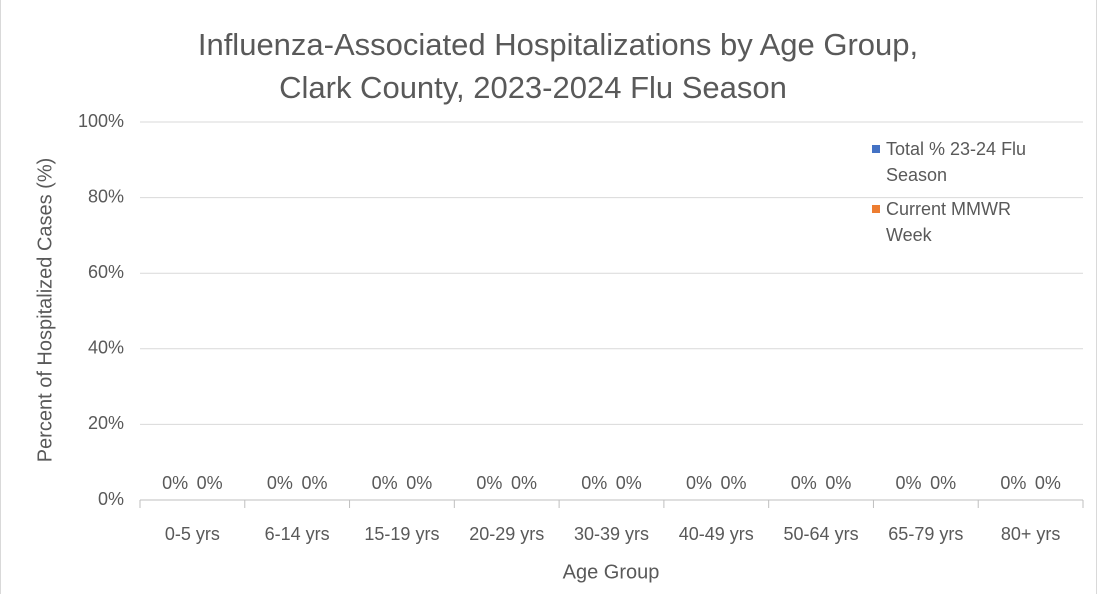 Image resolution: width=1098 pixels, height=594 pixels. Describe the element at coordinates (192, 534) in the screenshot. I see `x-tick-label: 0-5 yrs` at that location.